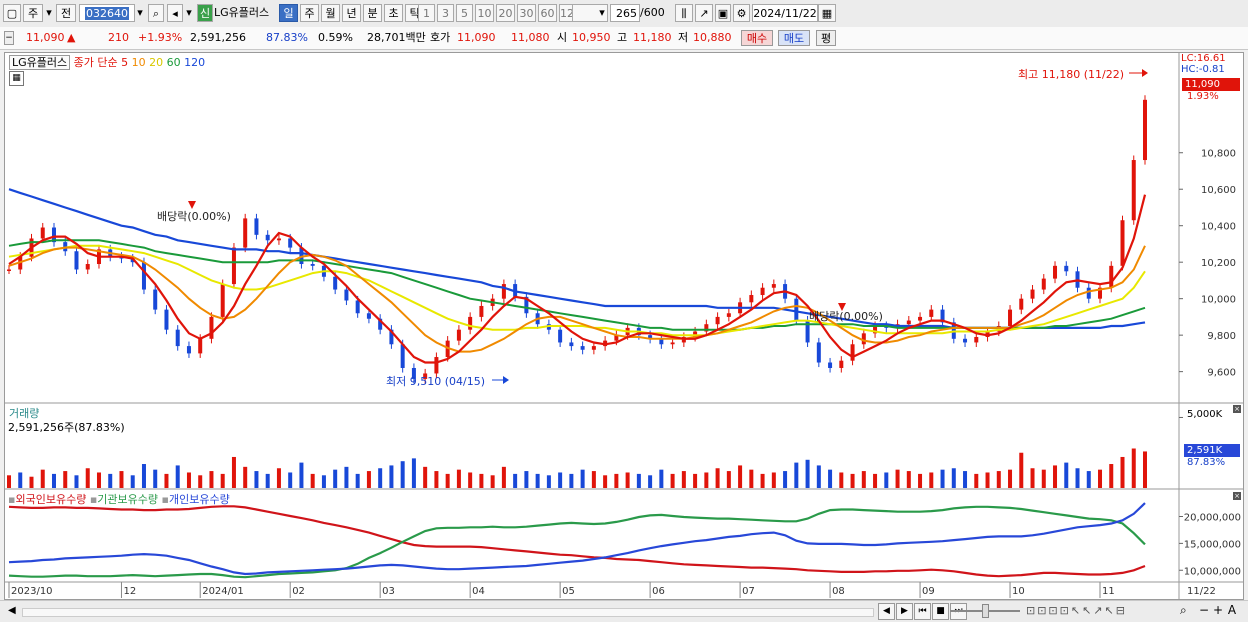  Describe the element at coordinates (1237, 409) in the screenshot. I see `volume-close-icon: ×` at that location.